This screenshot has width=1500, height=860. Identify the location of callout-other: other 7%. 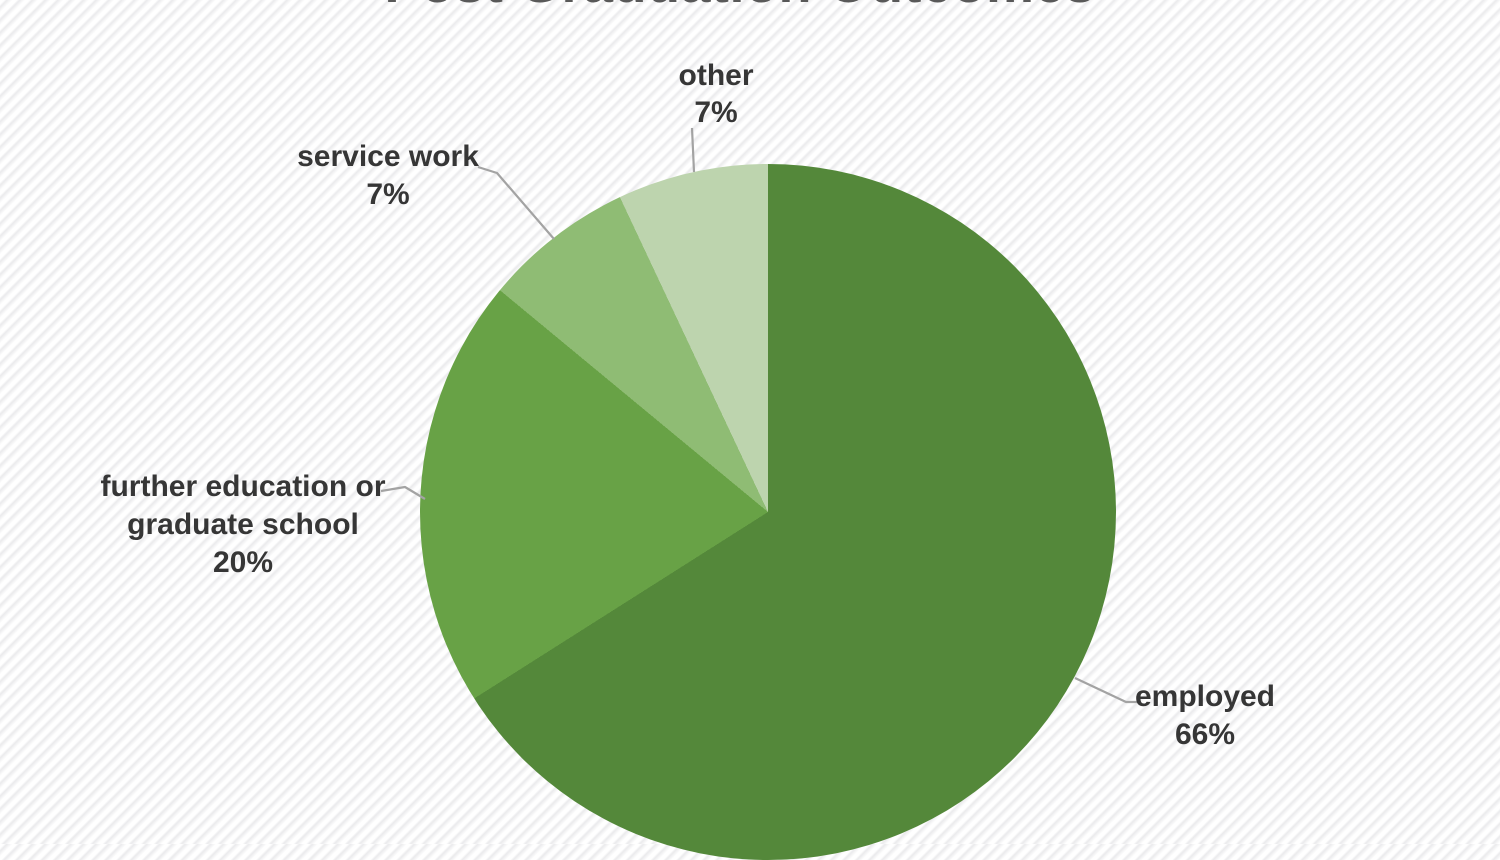
(716, 94).